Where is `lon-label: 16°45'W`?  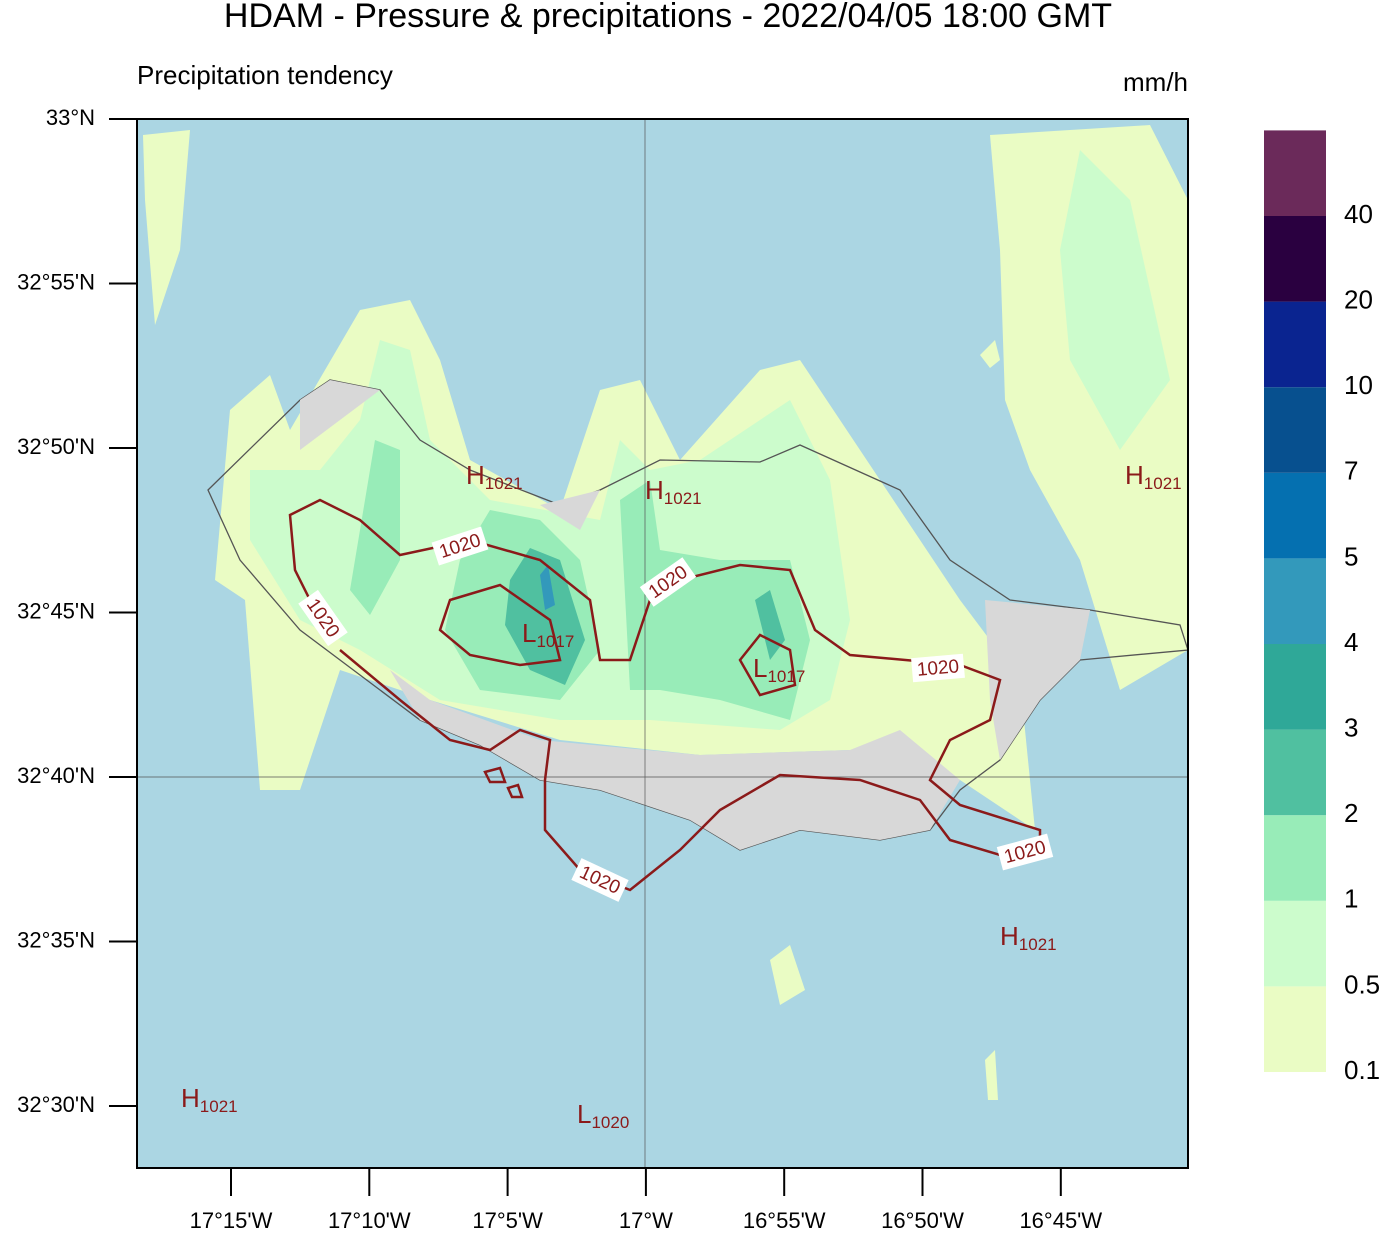
lon-label: 16°45'W is located at coordinates (1060, 1220).